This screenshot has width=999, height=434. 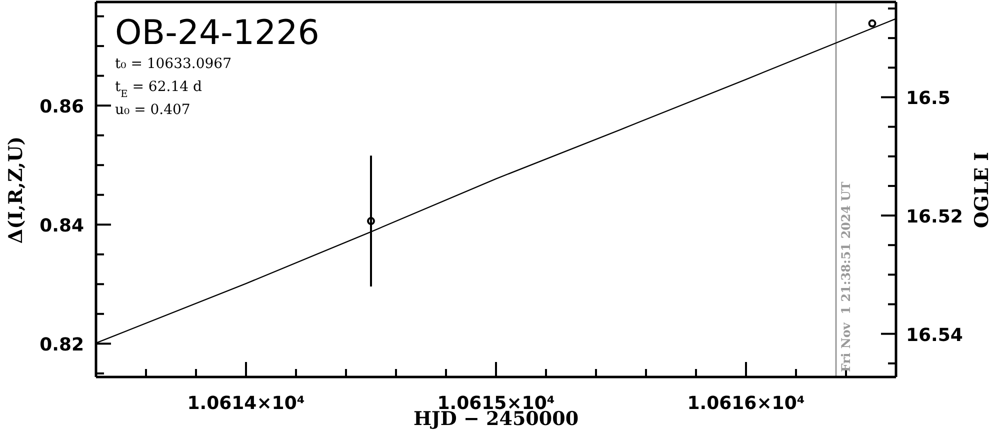 I want to click on annotation: t₀ = 10633.0967, so click(x=173, y=64).